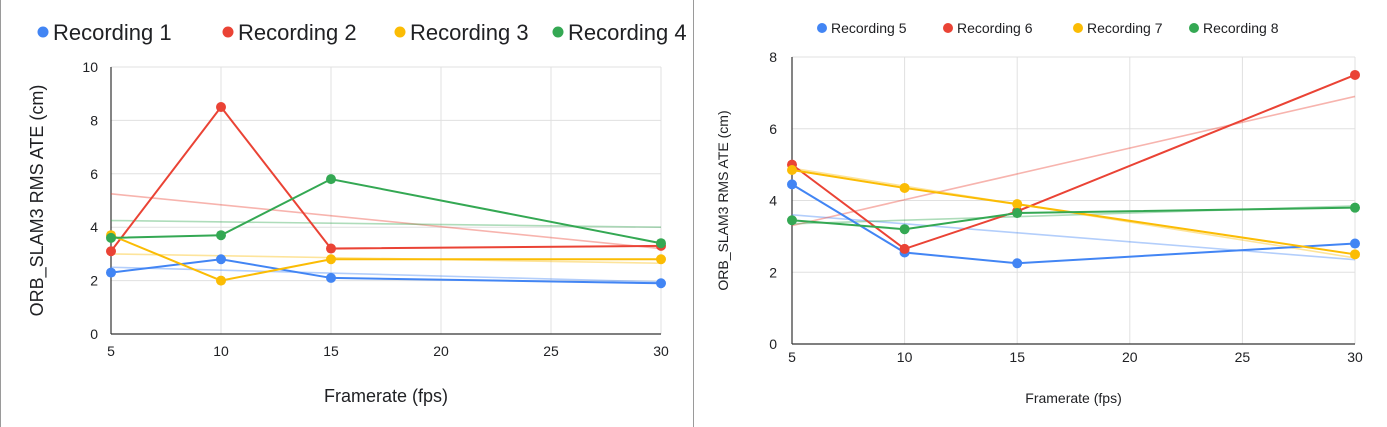  What do you see at coordinates (869, 28) in the screenshot?
I see `legend-label: Recording 5` at bounding box center [869, 28].